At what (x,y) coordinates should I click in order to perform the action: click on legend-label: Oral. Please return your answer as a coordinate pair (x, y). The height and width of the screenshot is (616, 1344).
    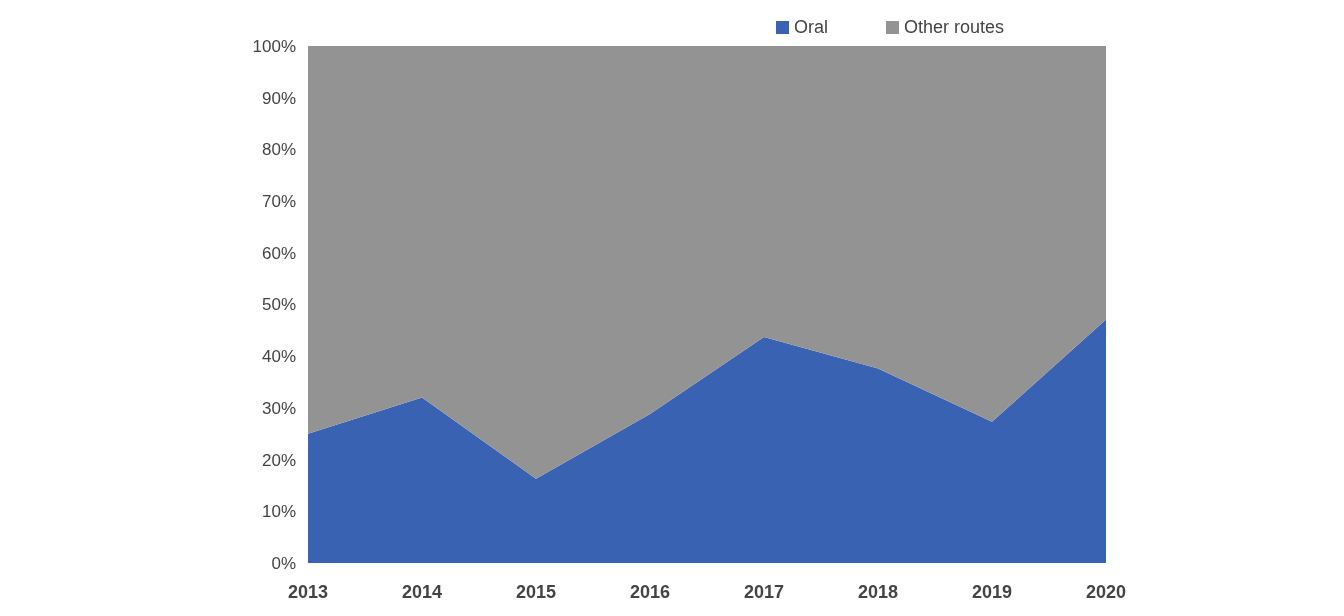
    Looking at the image, I should click on (811, 27).